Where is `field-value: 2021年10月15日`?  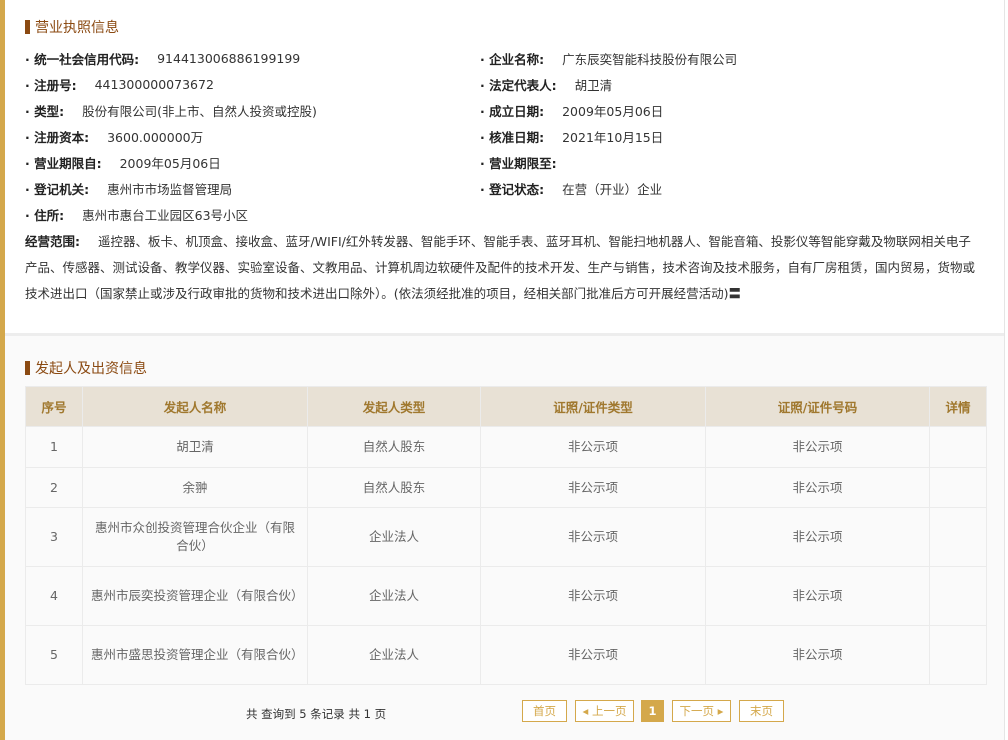
field-value: 2021年10月15日 is located at coordinates (613, 137).